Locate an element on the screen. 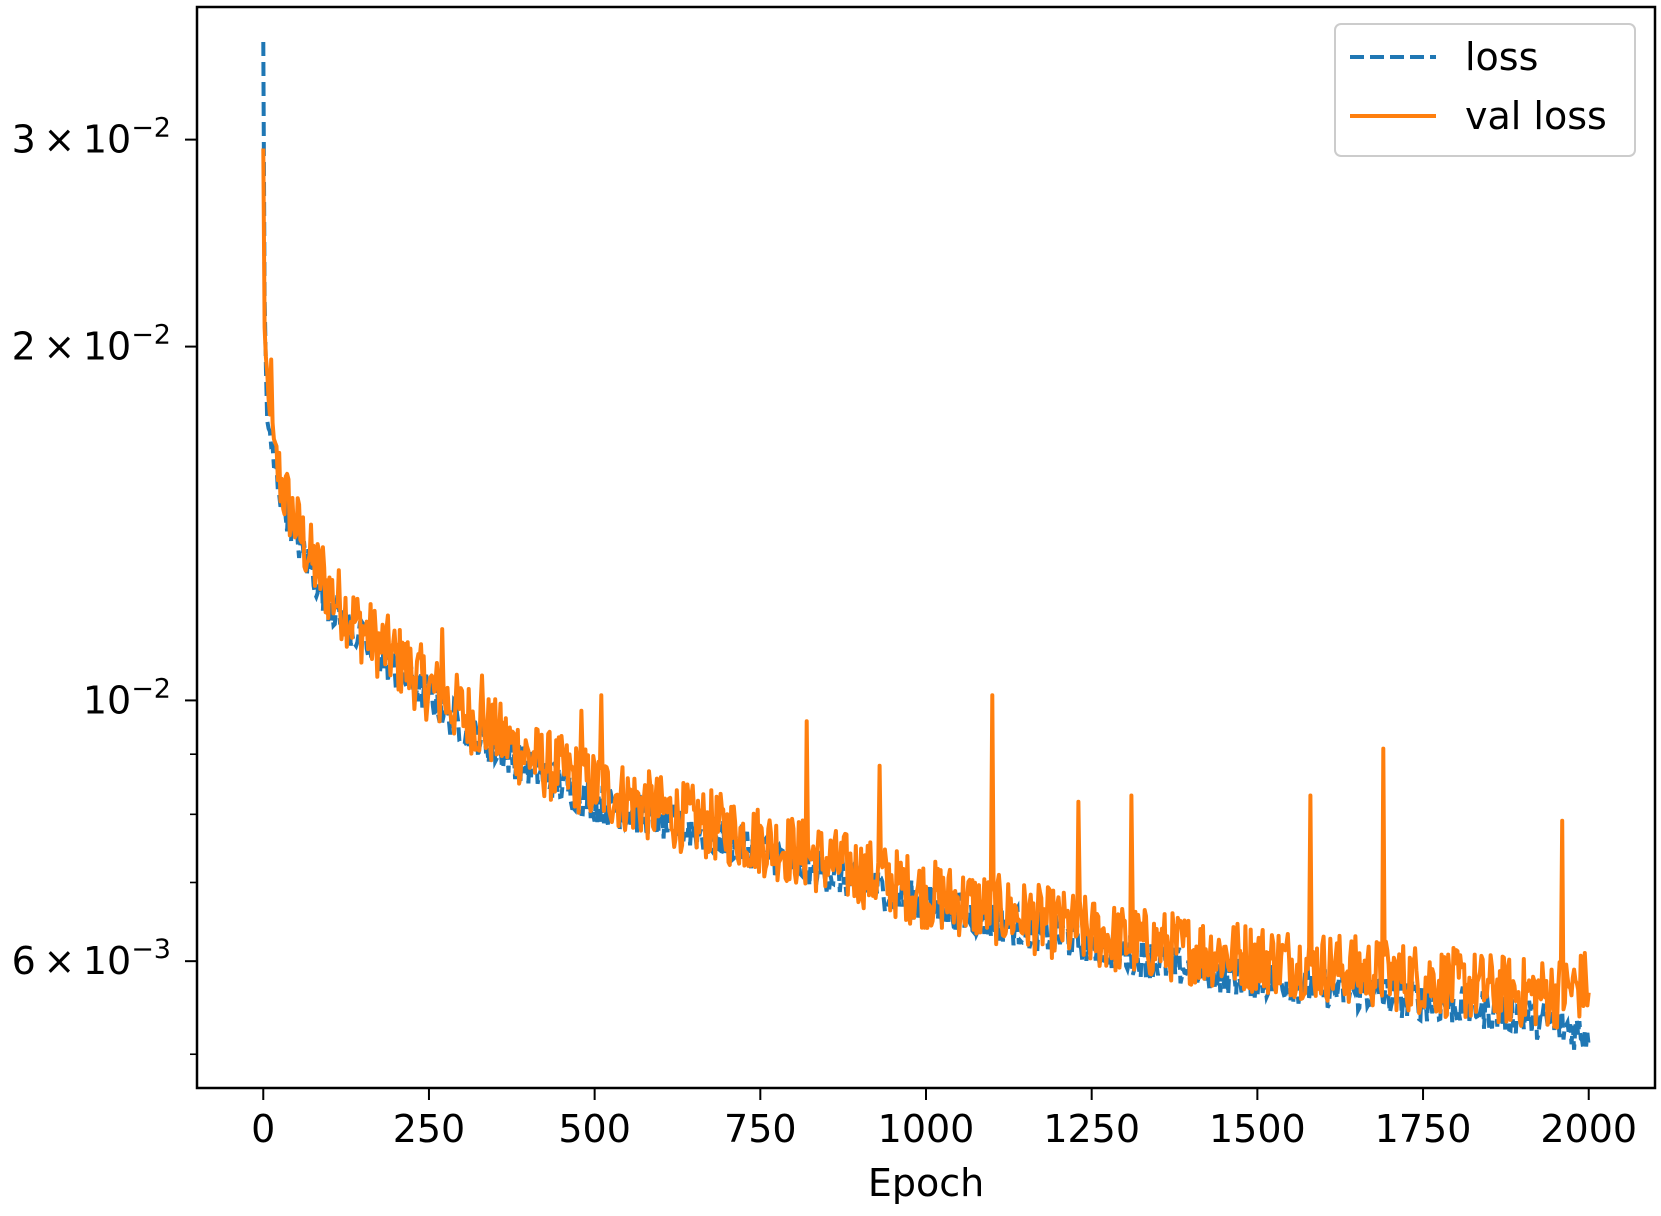 The height and width of the screenshot is (1216, 1661). x-tick-label: 0 is located at coordinates (263, 1129).